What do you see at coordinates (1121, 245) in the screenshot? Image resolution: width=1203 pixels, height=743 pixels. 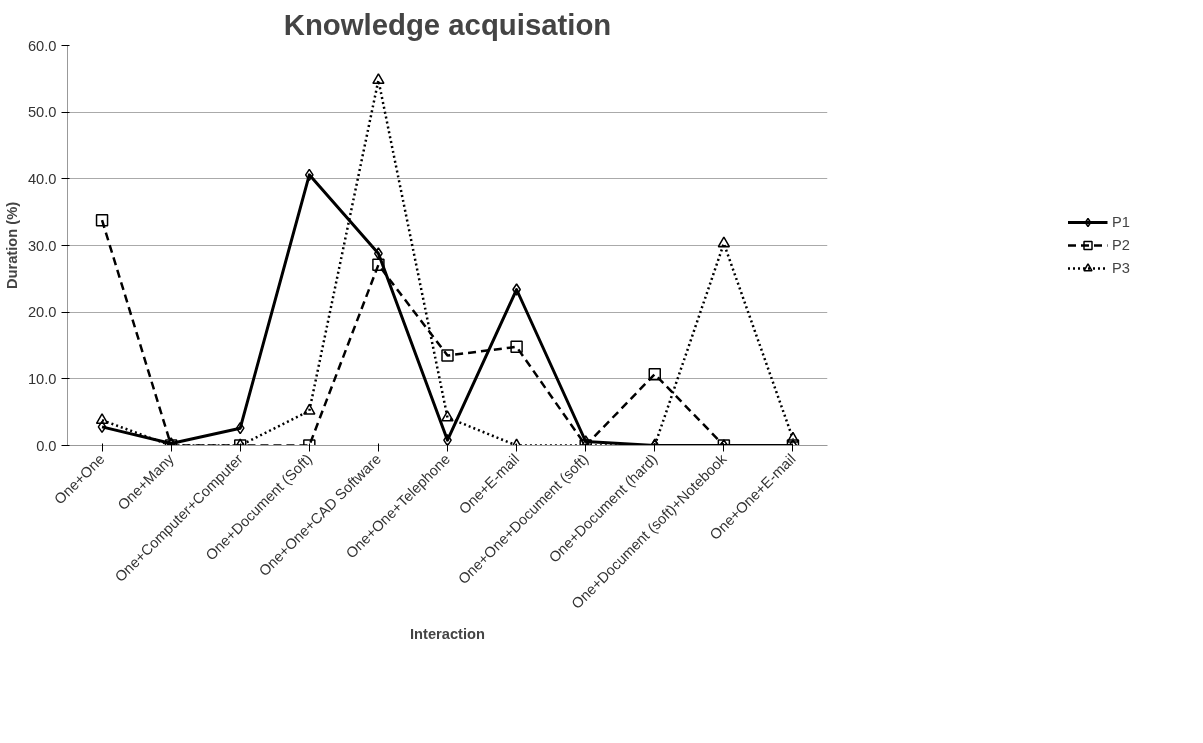 I see `legend-label: P2` at bounding box center [1121, 245].